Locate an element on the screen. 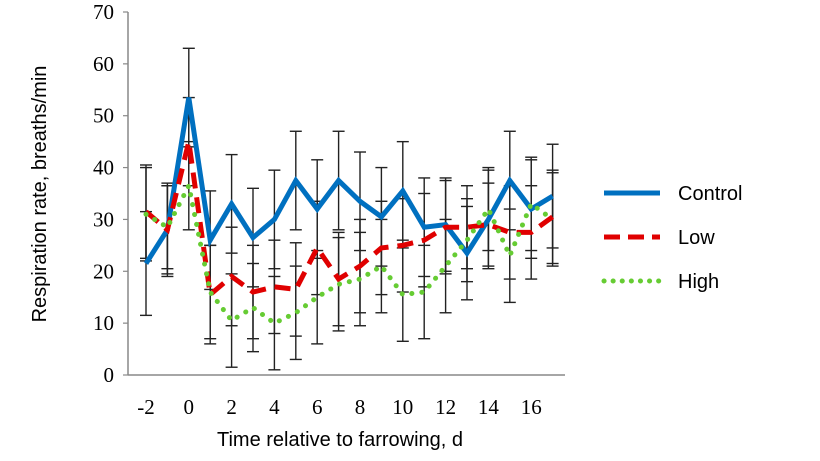  y-tick-label: 30 is located at coordinates (103, 219).